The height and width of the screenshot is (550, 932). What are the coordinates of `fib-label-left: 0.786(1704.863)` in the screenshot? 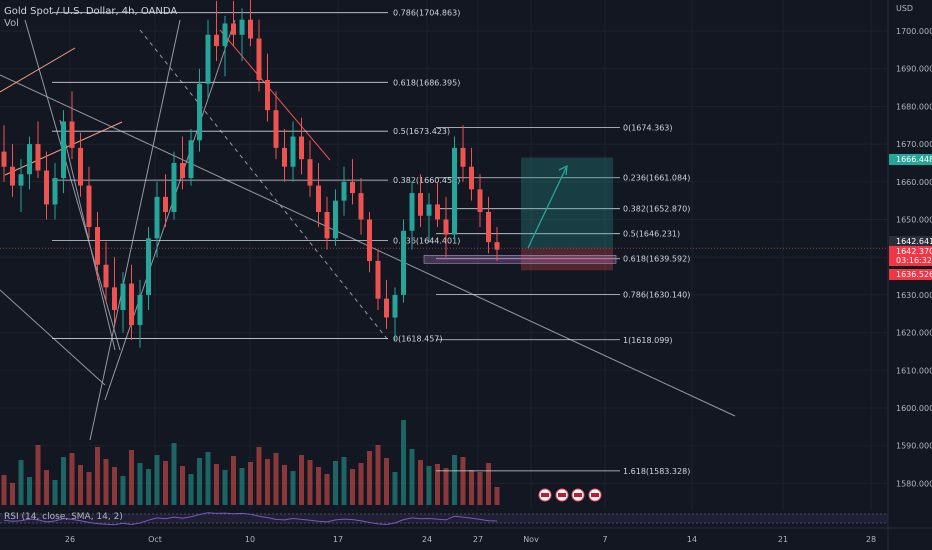 It's located at (426, 13).